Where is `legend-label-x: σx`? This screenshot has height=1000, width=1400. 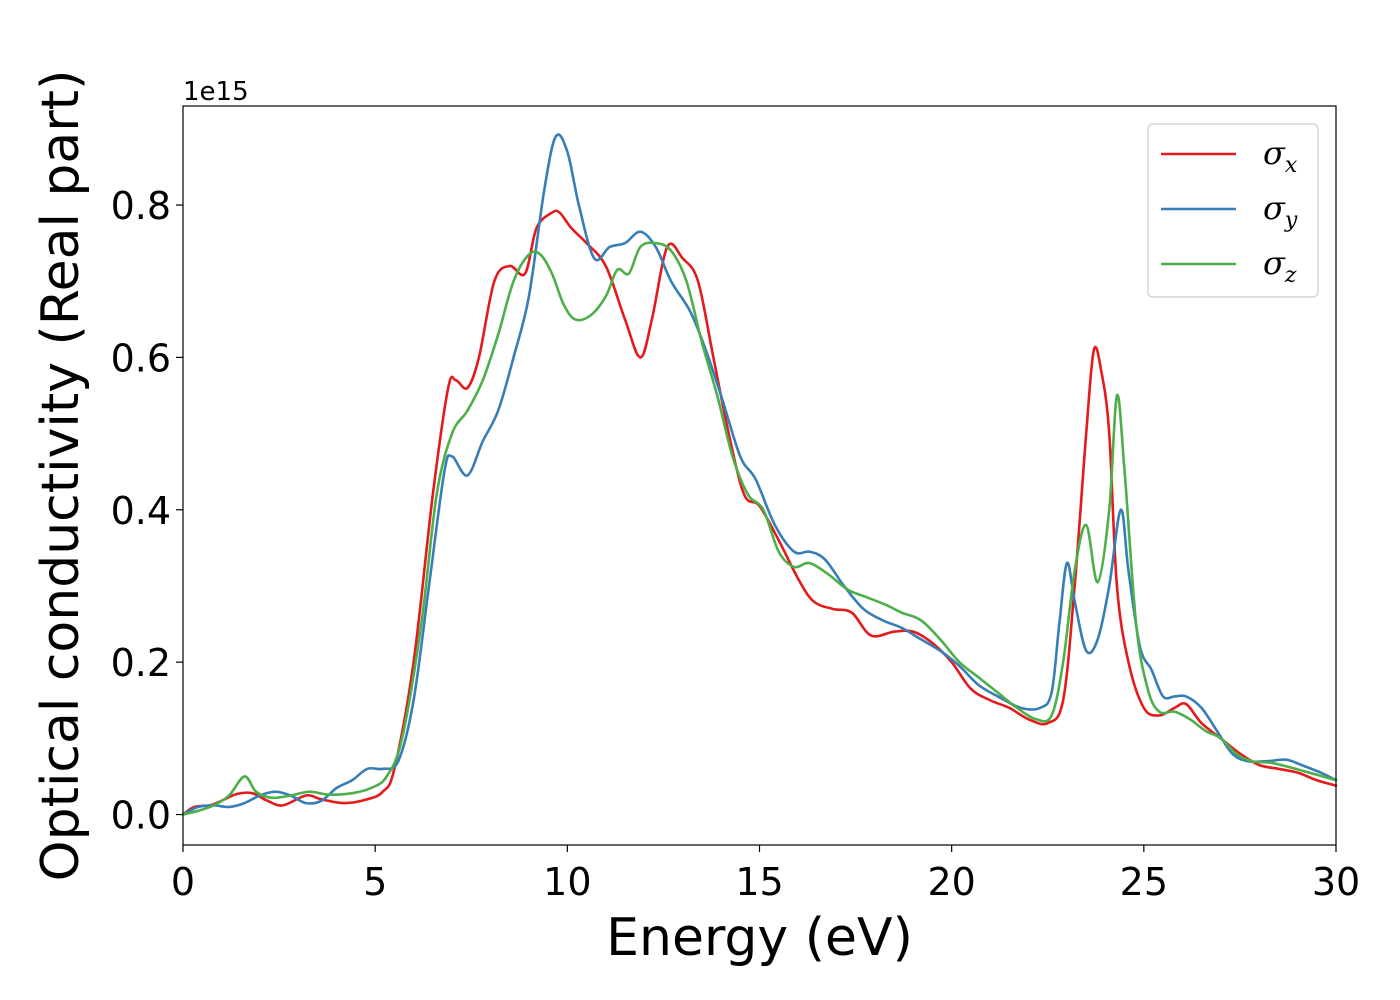
legend-label-x: σx is located at coordinates (1280, 156).